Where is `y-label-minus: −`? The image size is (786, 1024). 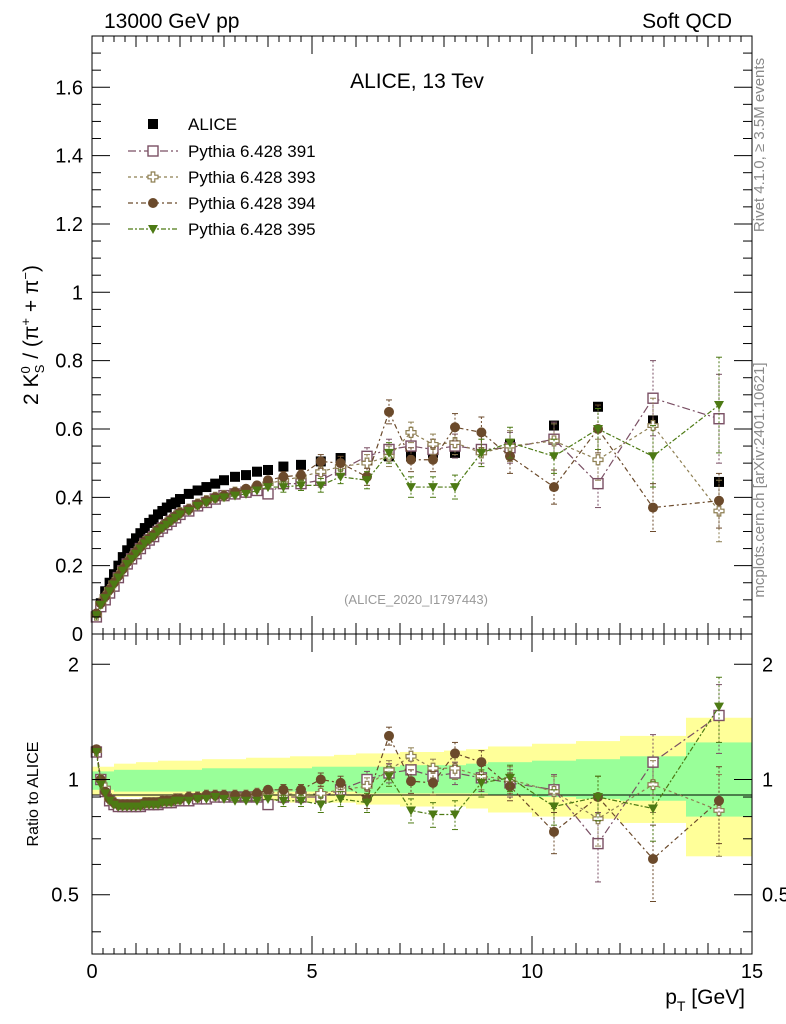
y-label-minus: − is located at coordinates (25, 276).